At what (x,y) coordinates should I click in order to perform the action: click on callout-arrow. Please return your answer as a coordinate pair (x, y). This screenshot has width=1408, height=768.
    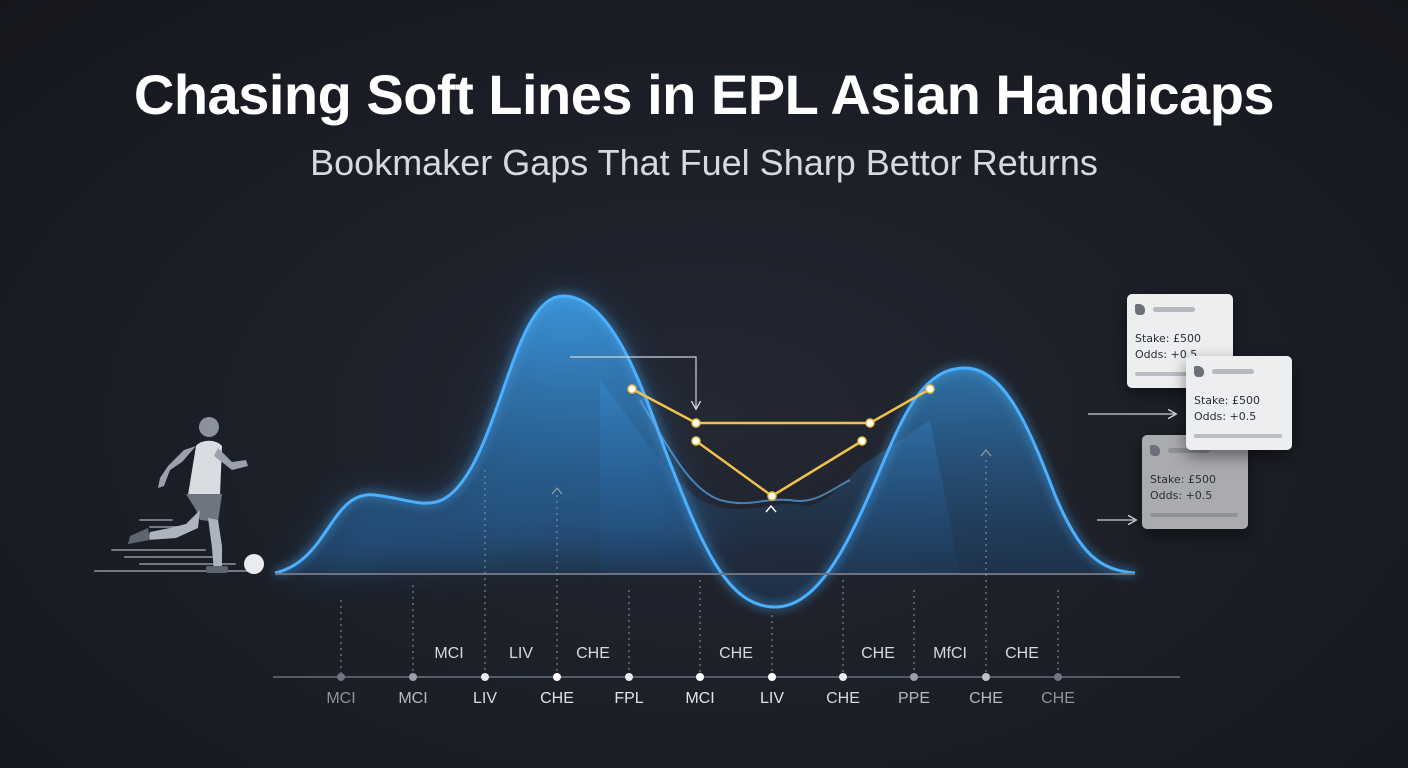
    Looking at the image, I should click on (633, 382).